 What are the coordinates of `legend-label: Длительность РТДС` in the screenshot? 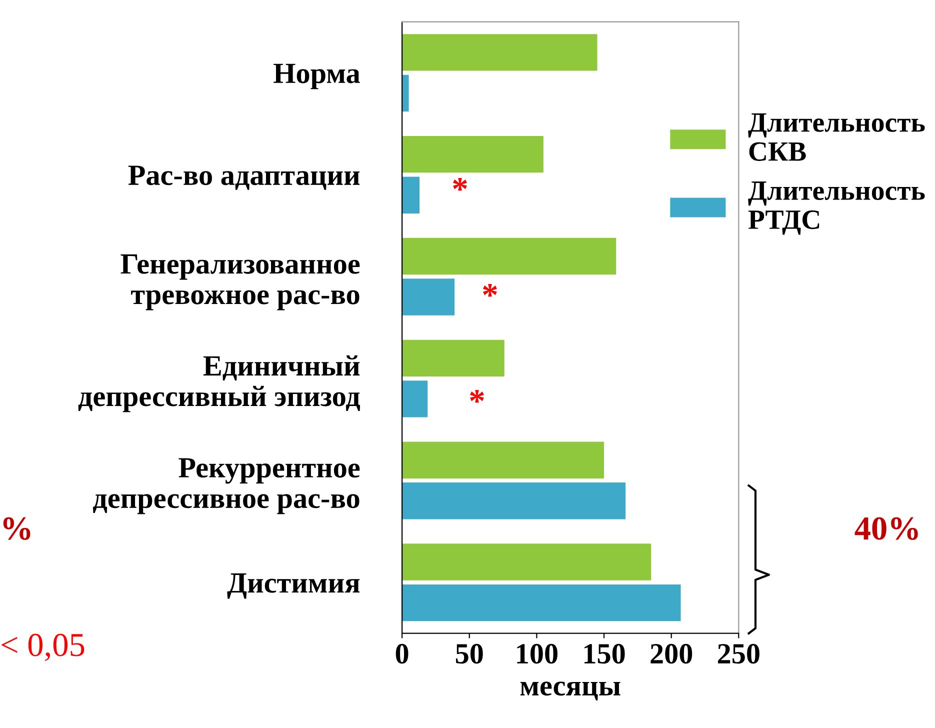 It's located at (836, 208).